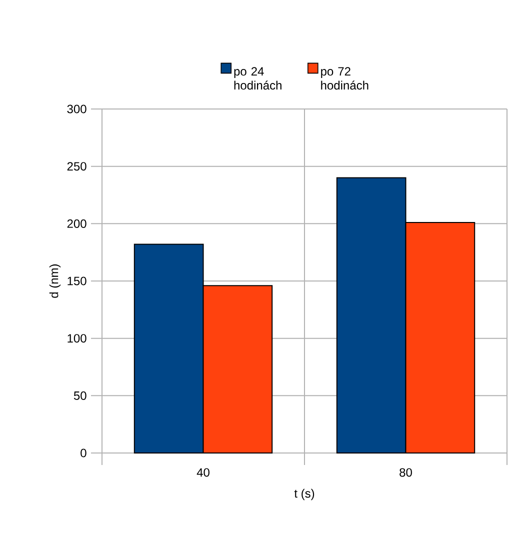 The height and width of the screenshot is (533, 509). I want to click on y-tick-label: 0, so click(83, 453).